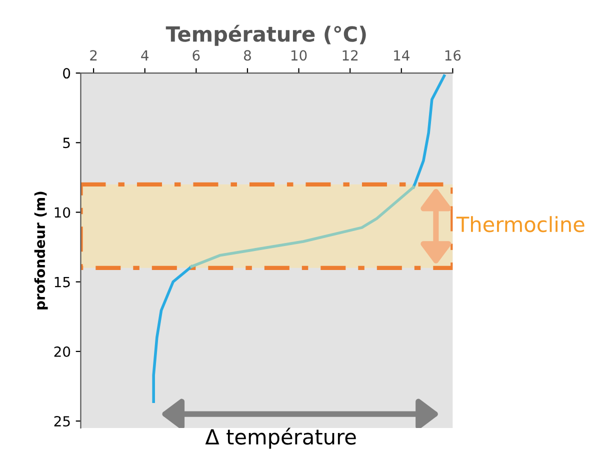  What do you see at coordinates (62, 421) in the screenshot?
I see `y-tick-label: 25` at bounding box center [62, 421].